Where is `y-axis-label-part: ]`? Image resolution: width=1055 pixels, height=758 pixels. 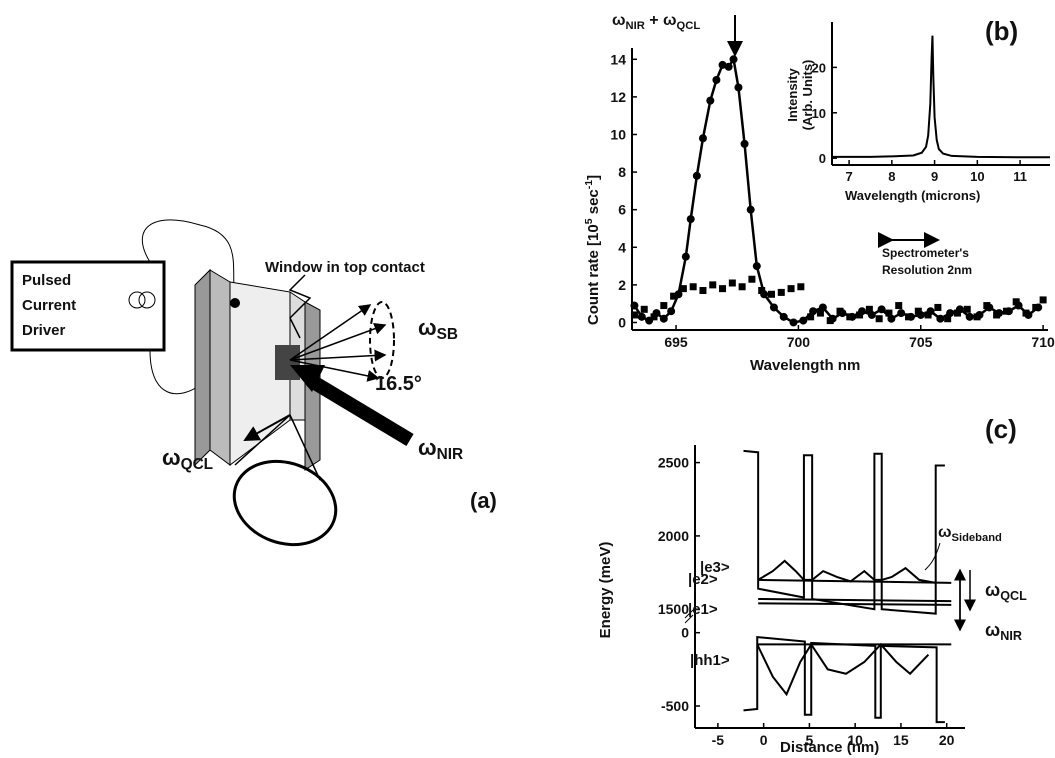 y-axis-label-part: ] is located at coordinates (593, 177).